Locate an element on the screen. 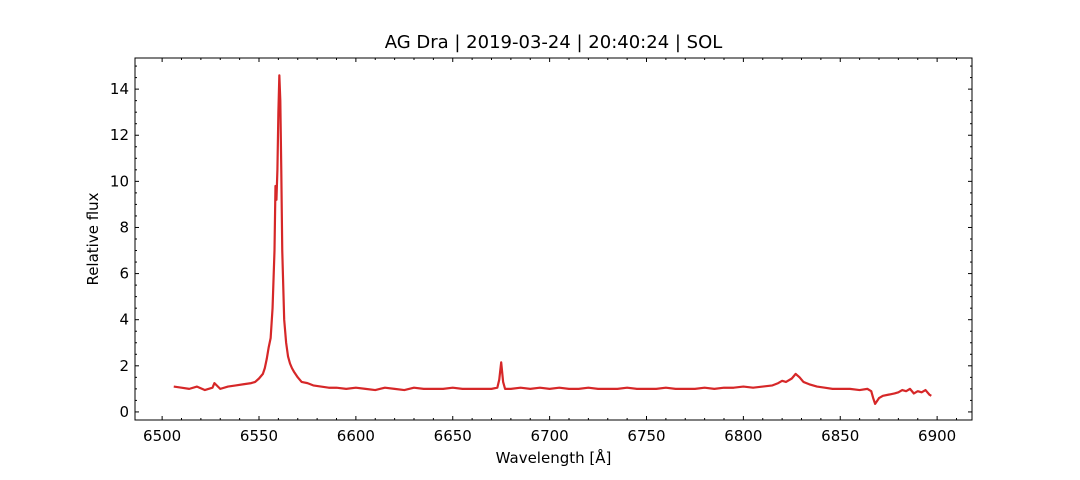  y-tick-label: 8 is located at coordinates (124, 227).